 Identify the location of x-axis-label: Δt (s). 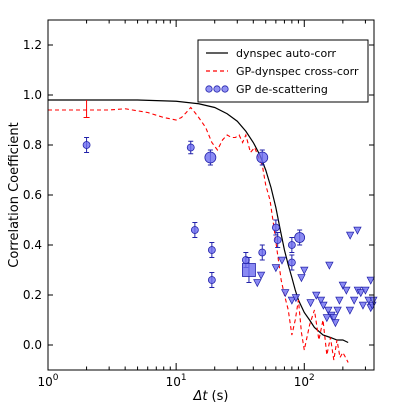
(211, 396).